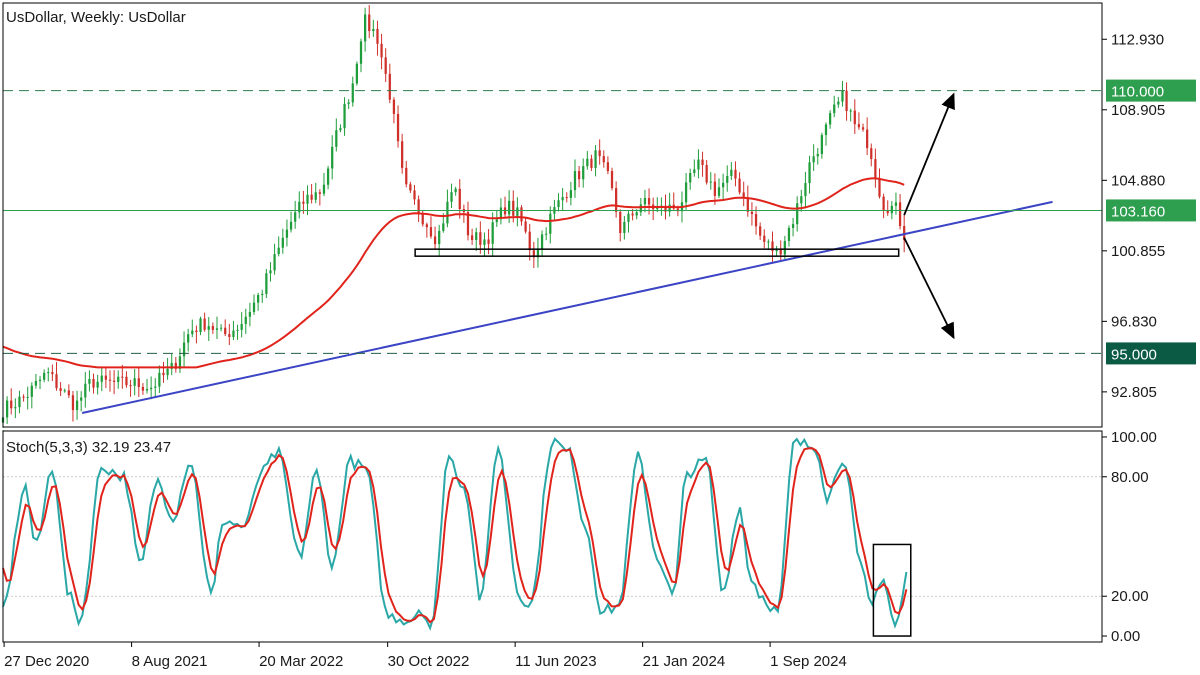  What do you see at coordinates (1138, 211) in the screenshot?
I see `price-level-tag-label: 103.160` at bounding box center [1138, 211].